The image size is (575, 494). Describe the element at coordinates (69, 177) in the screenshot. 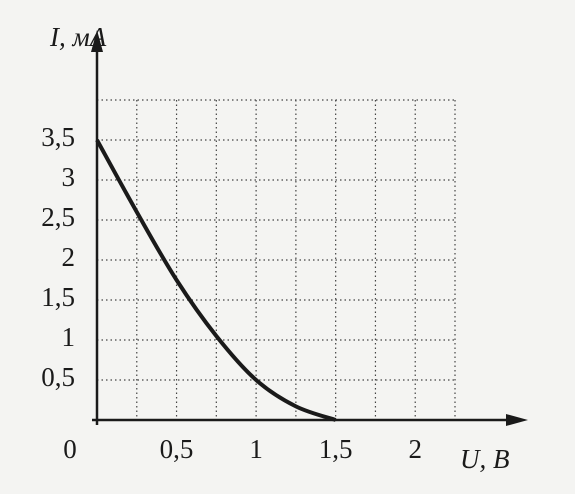

I see `y-tick-label: 3` at that location.